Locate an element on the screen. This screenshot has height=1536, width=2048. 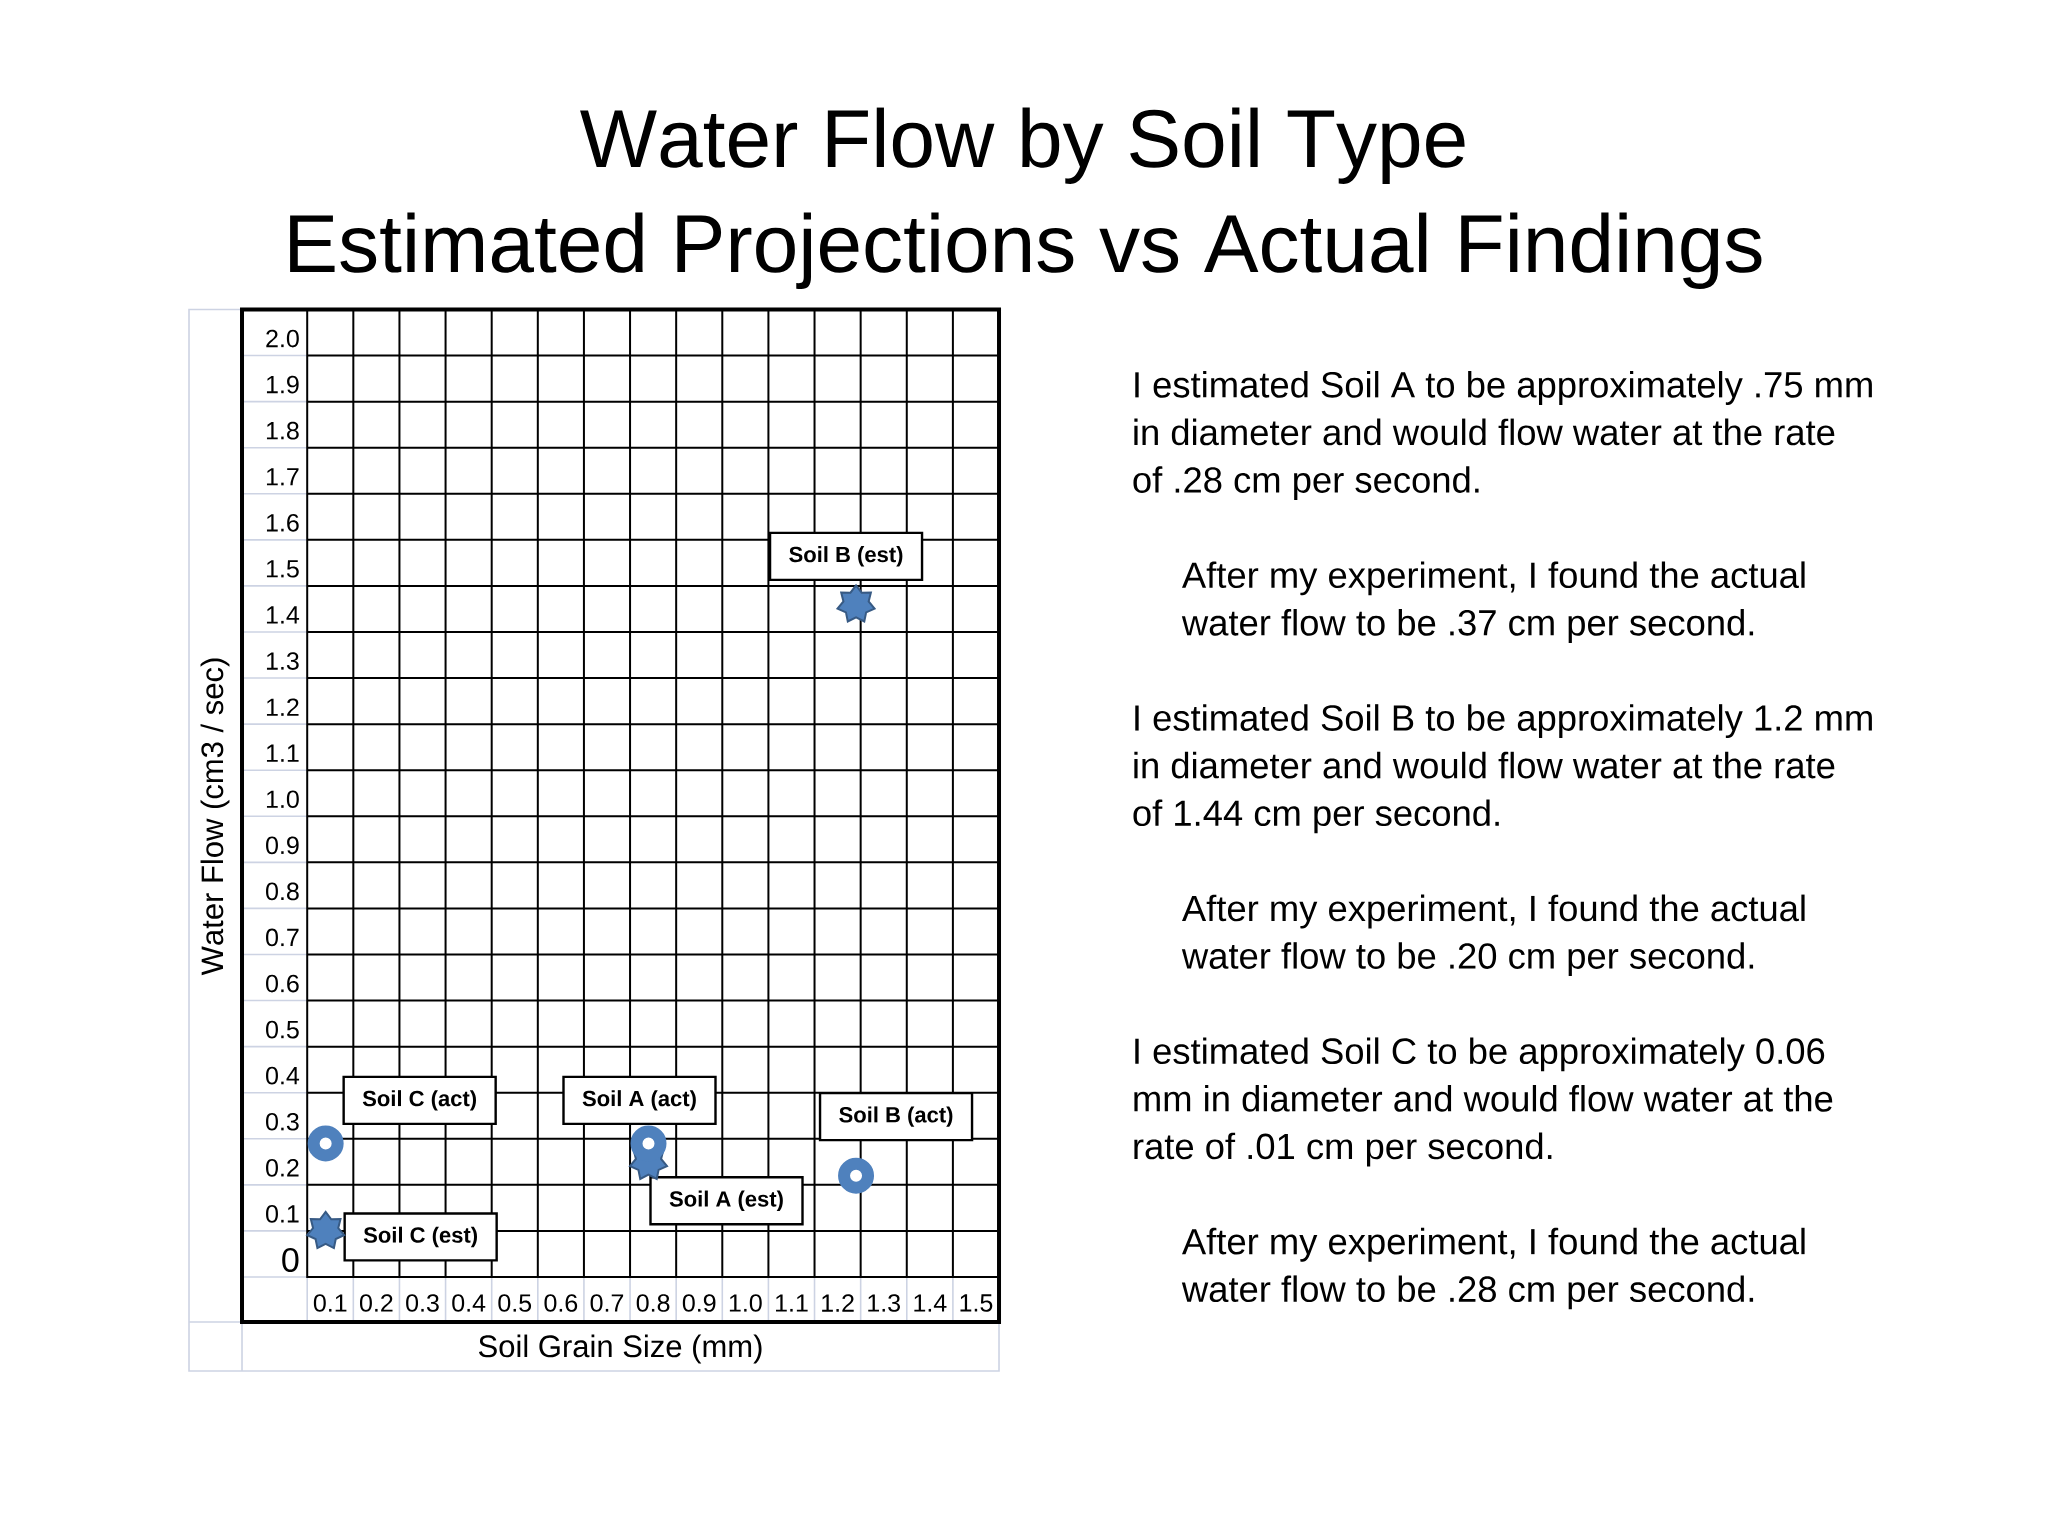
series-label: Soil B (est) is located at coordinates (846, 556).